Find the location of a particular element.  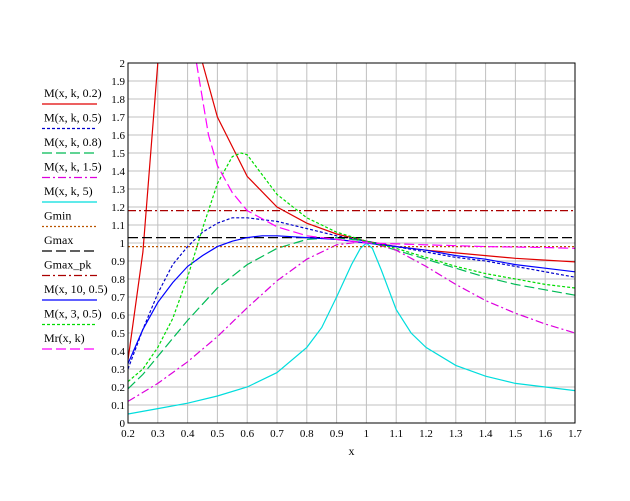

legend-label: Mr(x, k) is located at coordinates (64, 338).